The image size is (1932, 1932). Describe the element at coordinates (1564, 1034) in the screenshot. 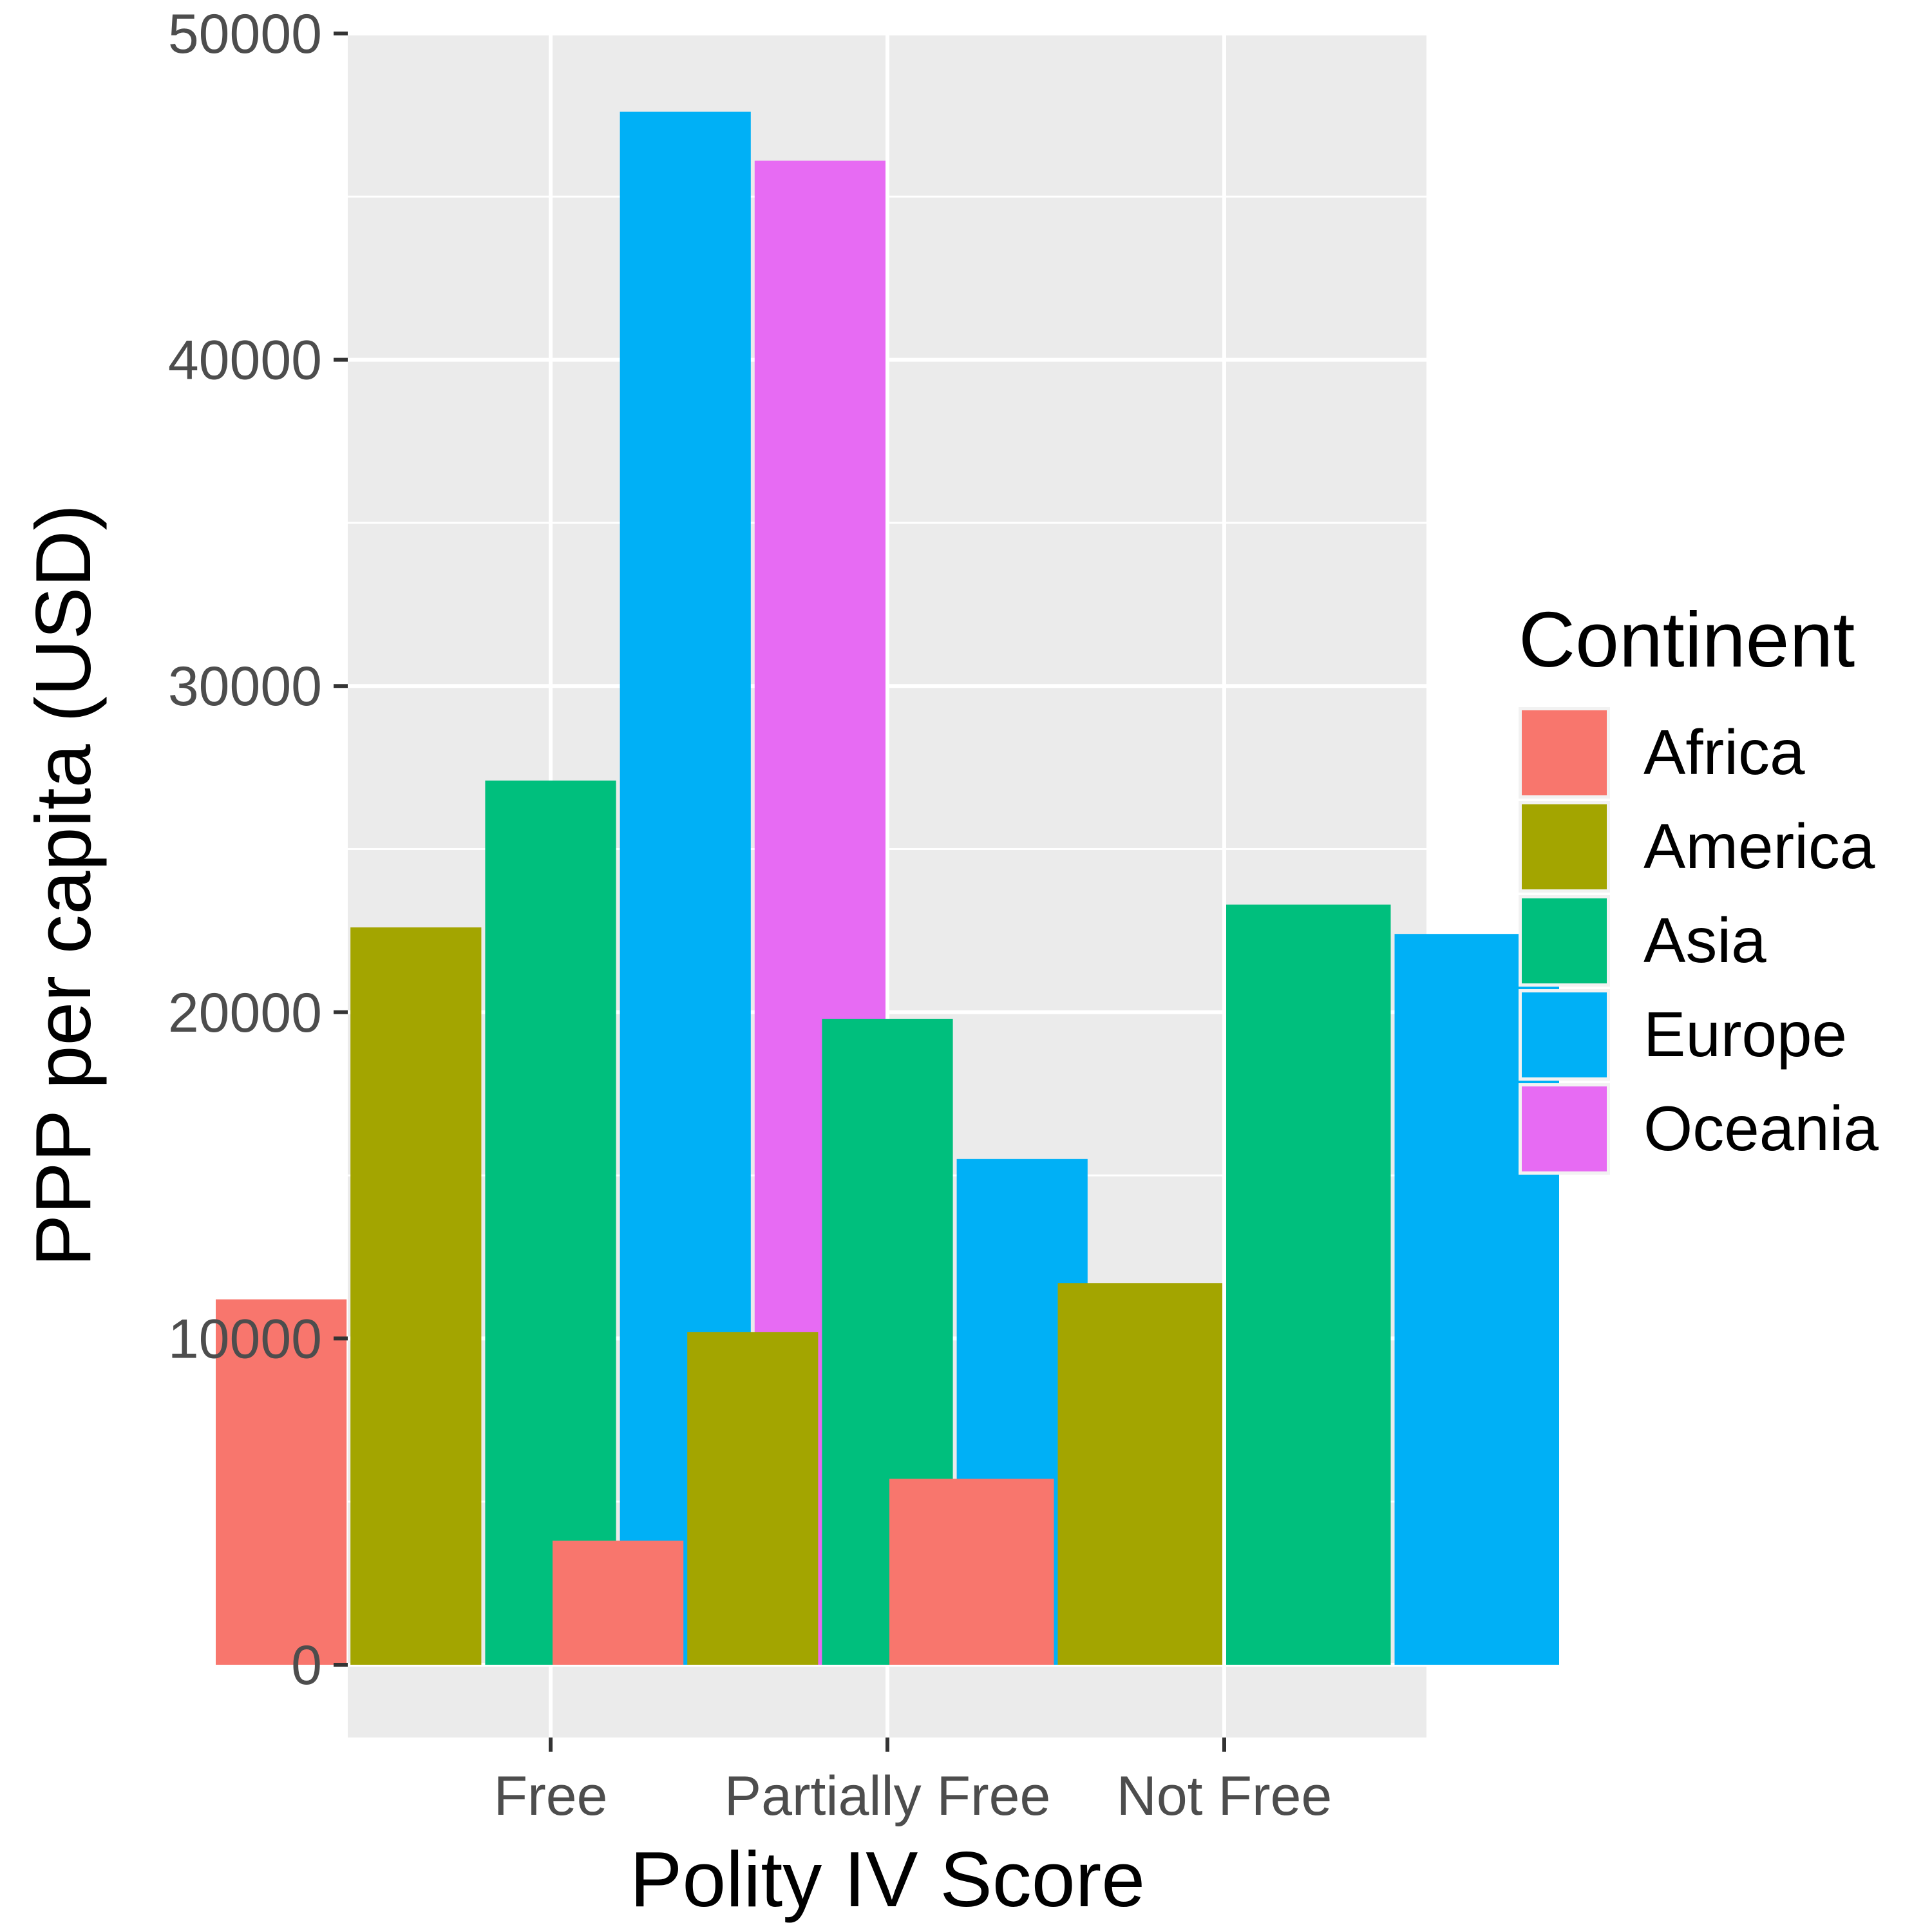

I see `legend-key-europe` at that location.